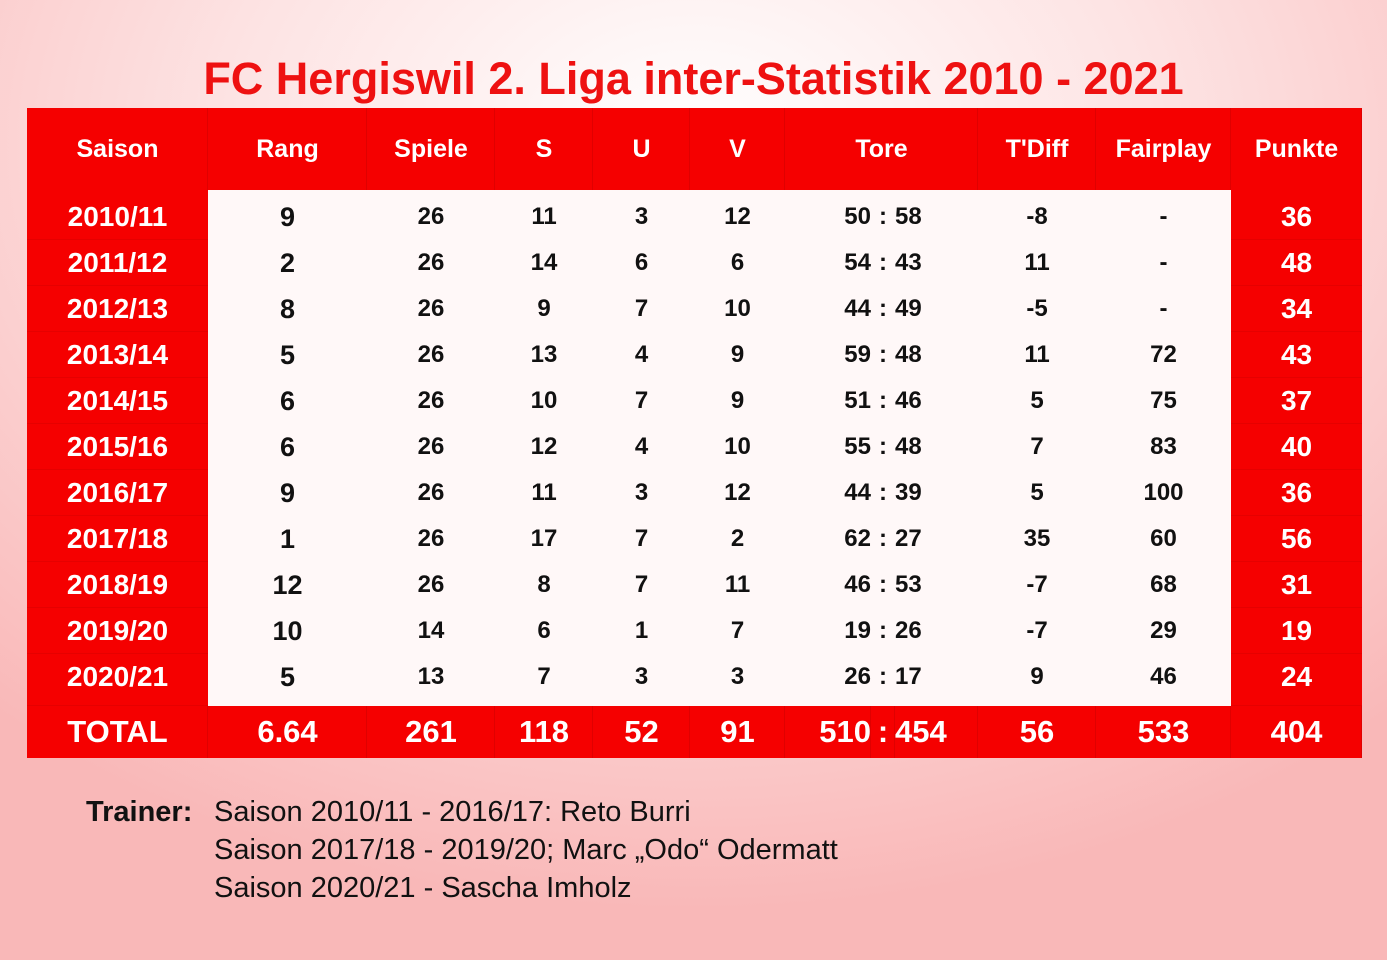  I want to click on cell-s: 6, so click(544, 631).